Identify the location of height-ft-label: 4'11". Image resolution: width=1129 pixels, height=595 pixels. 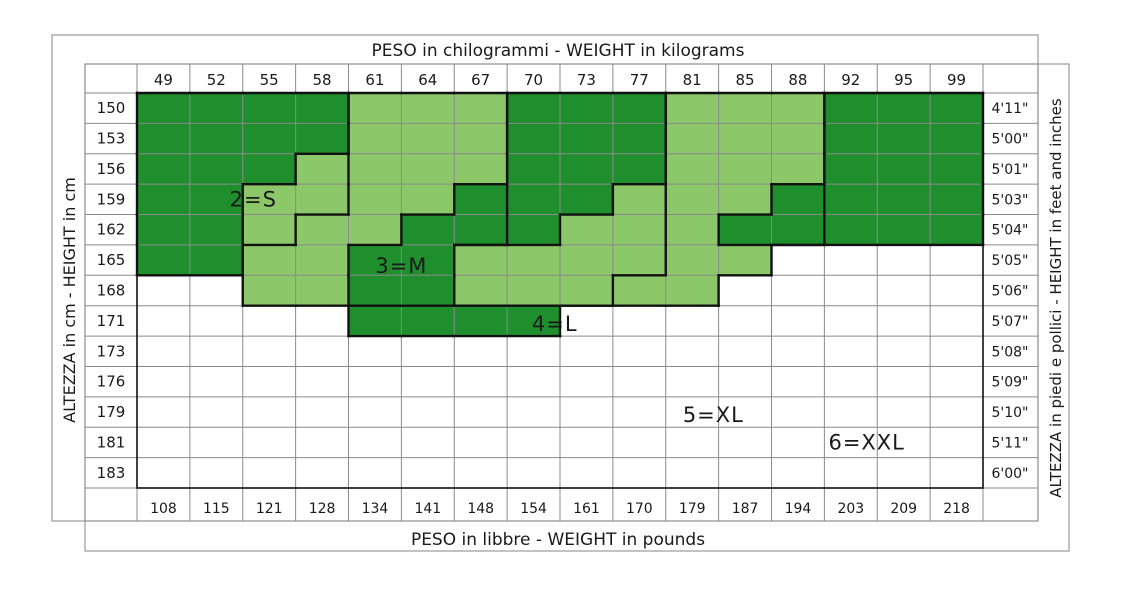
(1009, 109).